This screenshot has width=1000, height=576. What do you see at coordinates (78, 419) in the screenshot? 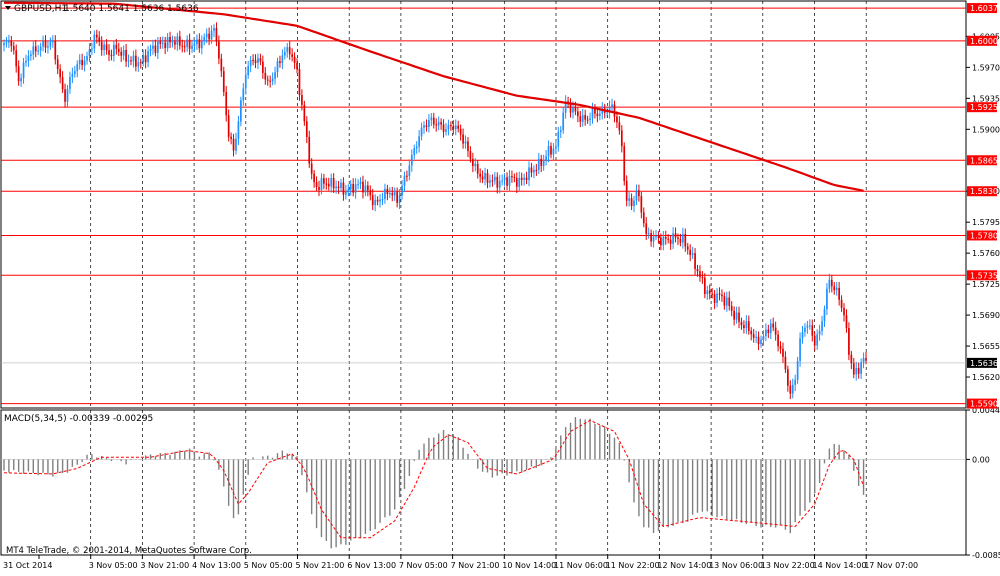
I see `macd-label: MACD(5,34,5) -0.00339 -0.00295` at bounding box center [78, 419].